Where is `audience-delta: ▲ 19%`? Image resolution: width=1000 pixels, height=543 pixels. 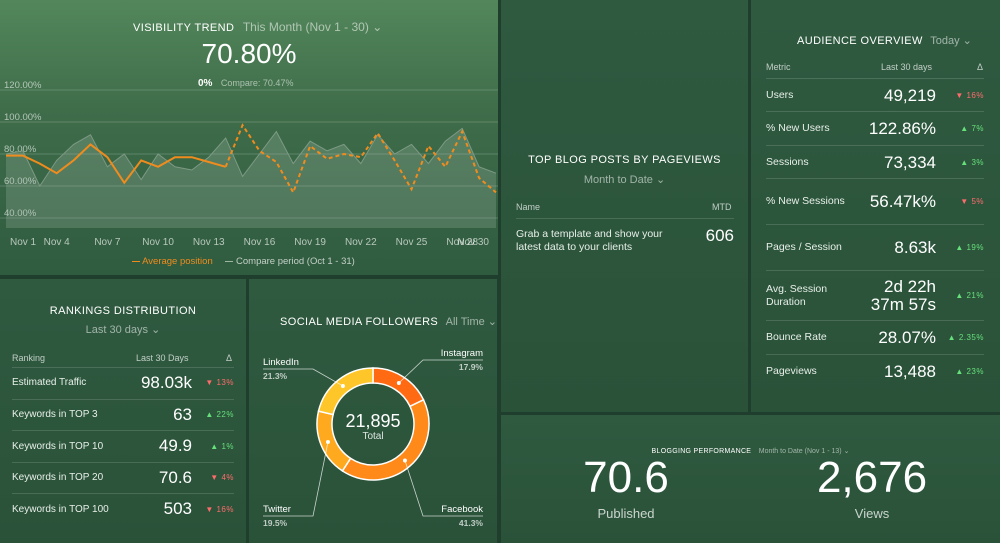
audience-delta: ▲ 19% is located at coordinates (960, 247).